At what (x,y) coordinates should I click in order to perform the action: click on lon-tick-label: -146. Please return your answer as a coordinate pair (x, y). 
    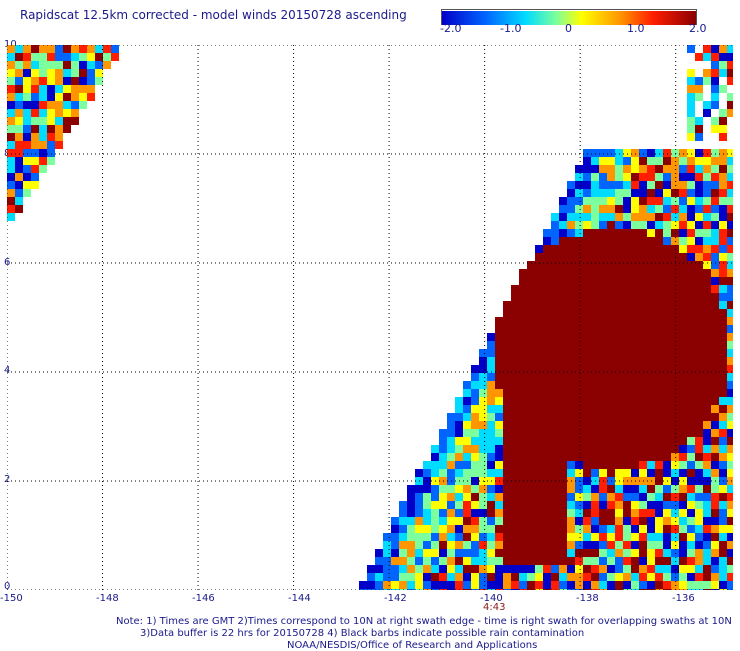
    Looking at the image, I should click on (203, 598).